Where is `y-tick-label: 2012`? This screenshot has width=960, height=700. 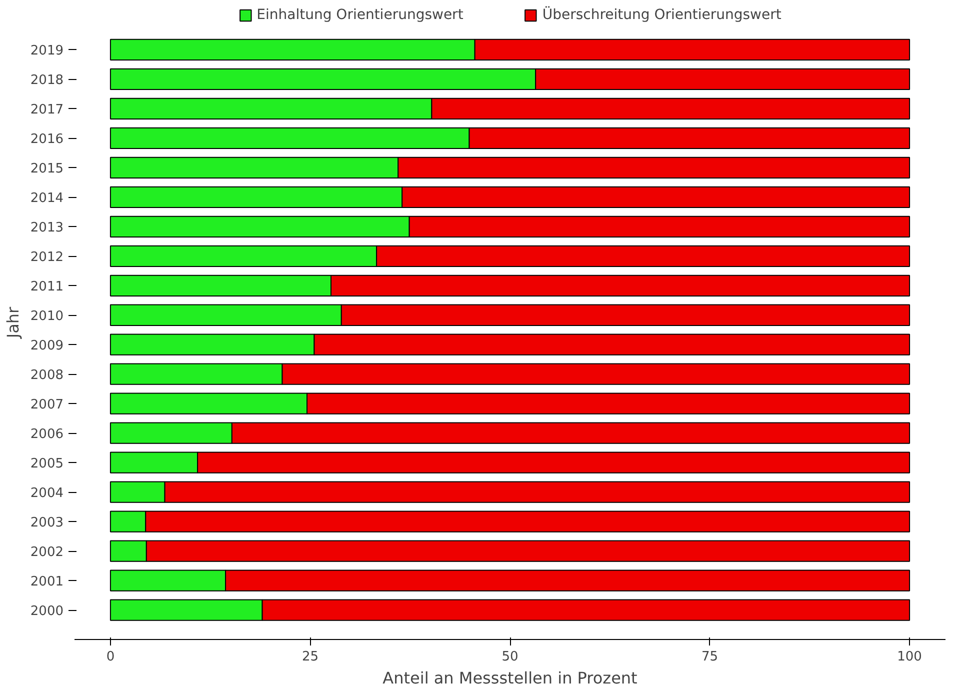 y-tick-label: 2012 is located at coordinates (47, 258).